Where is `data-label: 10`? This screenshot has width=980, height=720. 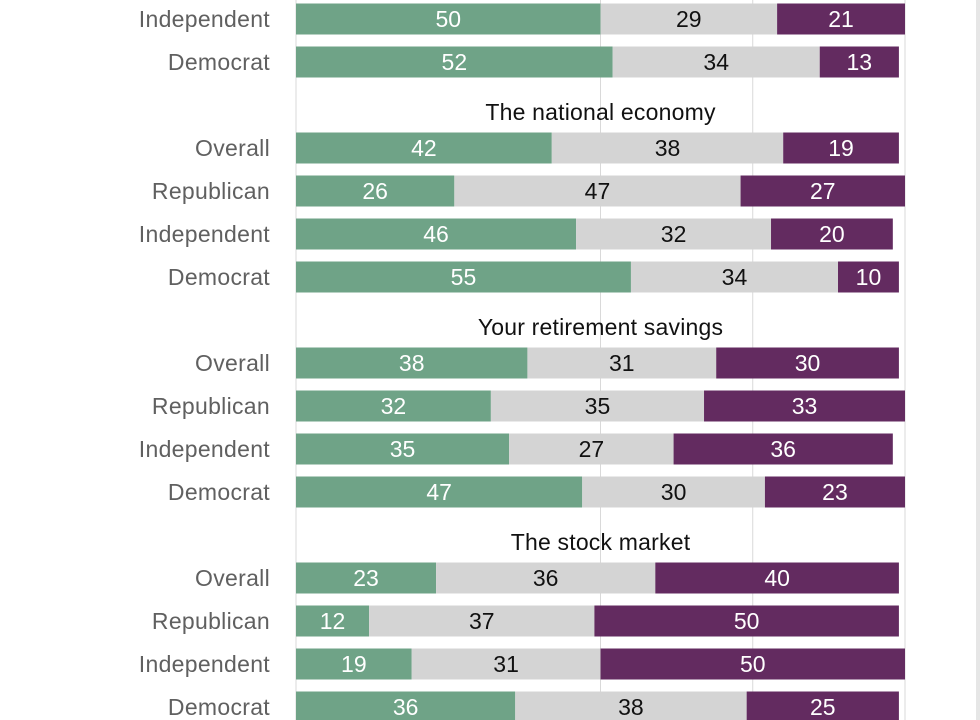
data-label: 10 is located at coordinates (869, 277).